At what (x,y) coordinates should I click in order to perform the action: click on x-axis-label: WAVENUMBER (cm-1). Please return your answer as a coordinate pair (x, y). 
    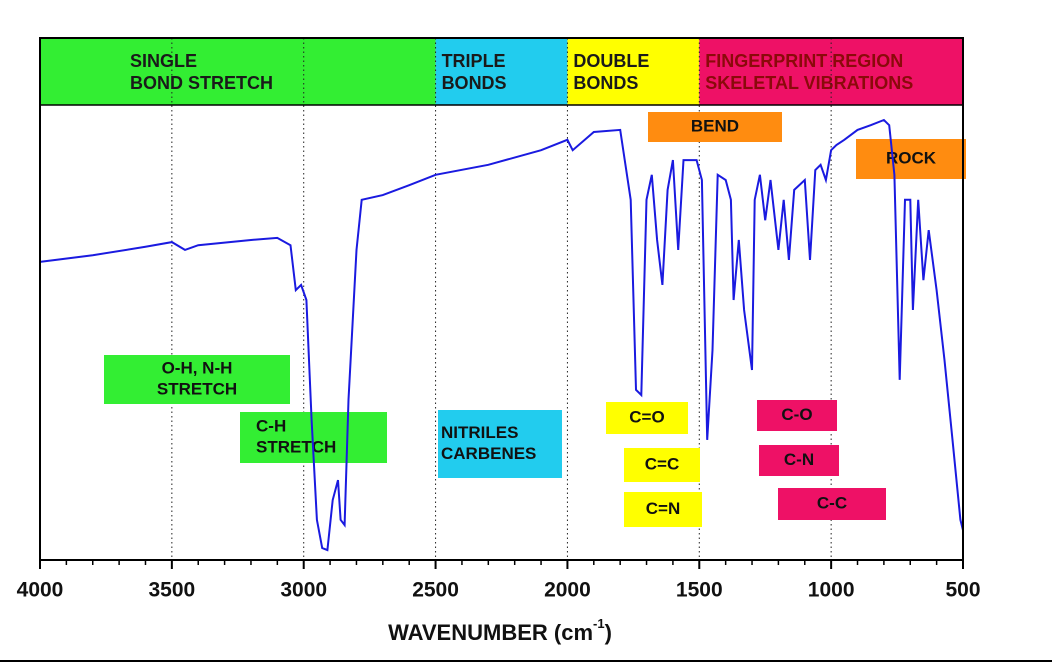
    Looking at the image, I should click on (500, 630).